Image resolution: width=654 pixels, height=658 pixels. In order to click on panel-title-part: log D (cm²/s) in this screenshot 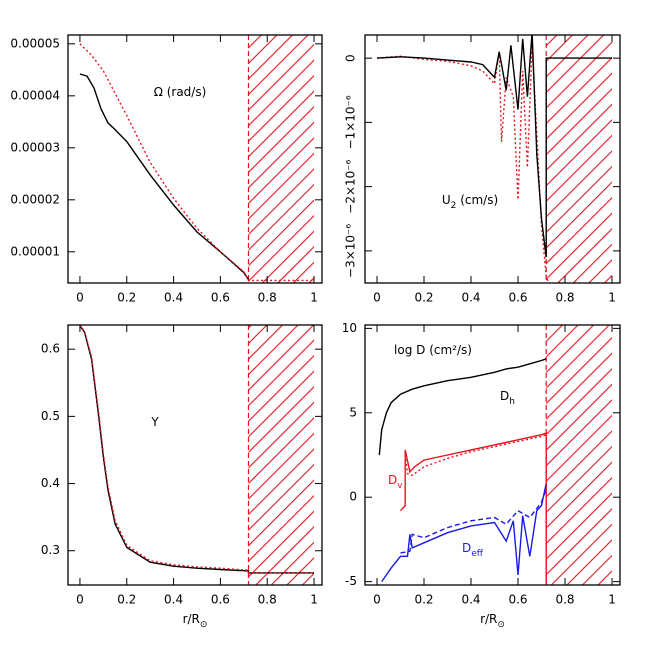, I will do `click(433, 350)`.